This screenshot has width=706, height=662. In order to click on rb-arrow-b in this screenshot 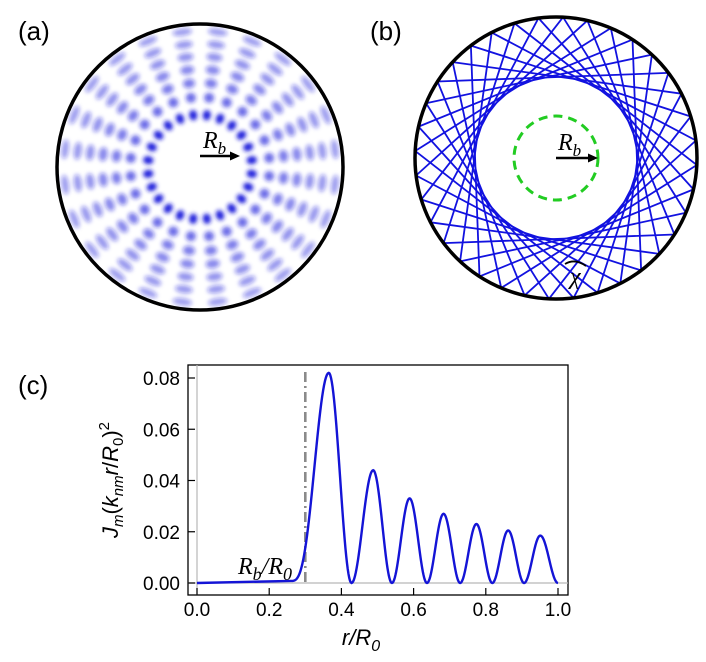, I will do `click(577, 158)`.